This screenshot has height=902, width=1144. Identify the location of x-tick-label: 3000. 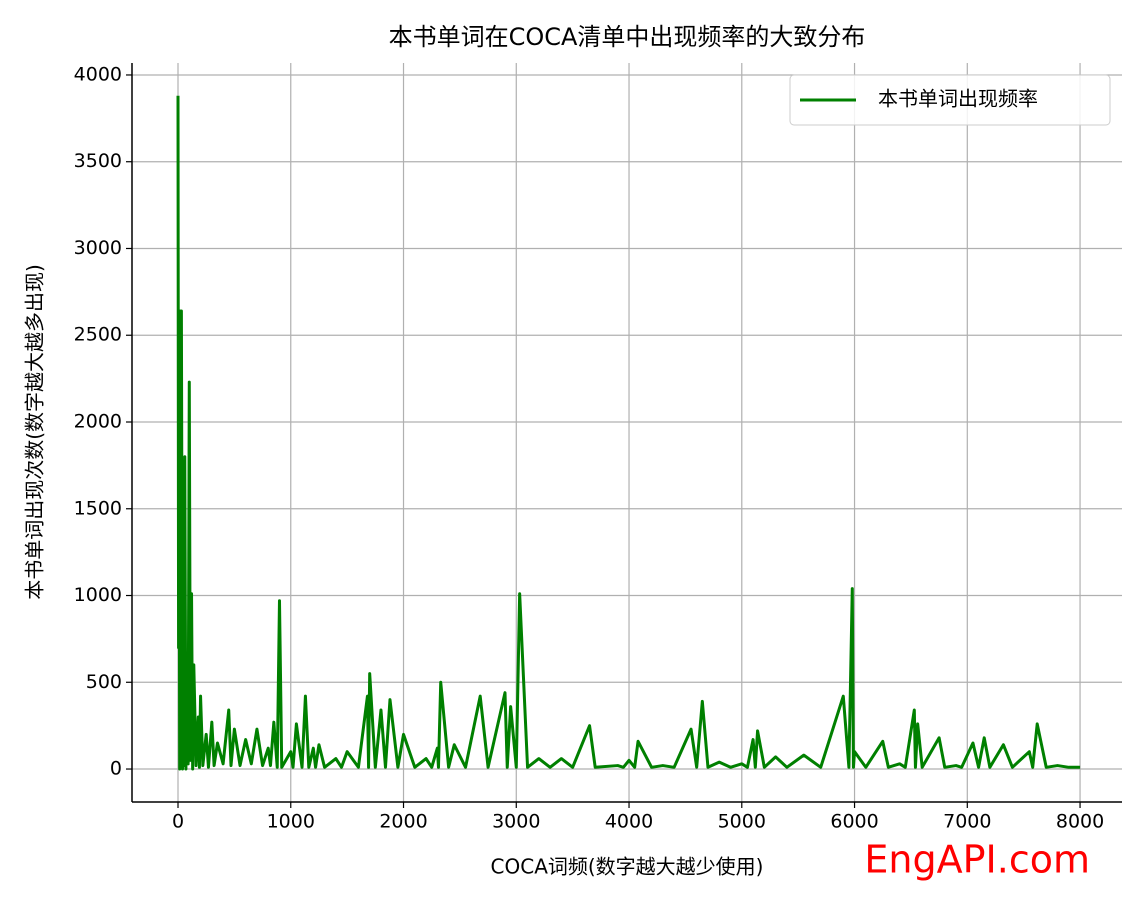
(516, 822).